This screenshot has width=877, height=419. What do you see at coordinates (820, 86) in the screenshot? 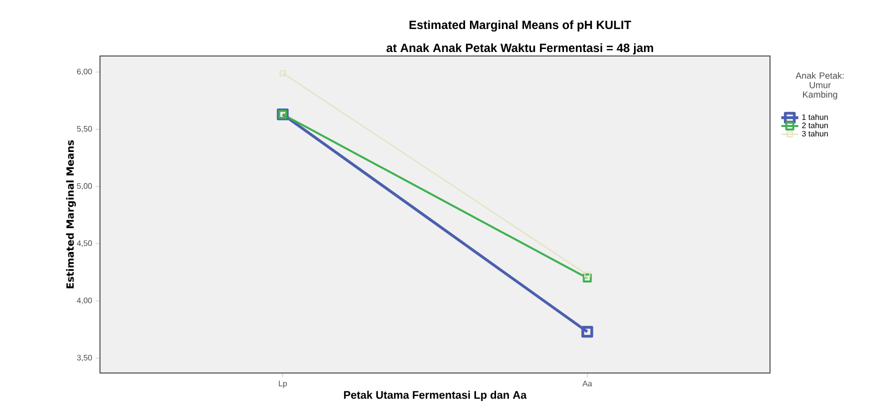
I see `legend-title: Anak Petak: Umur Kambing` at bounding box center [820, 86].